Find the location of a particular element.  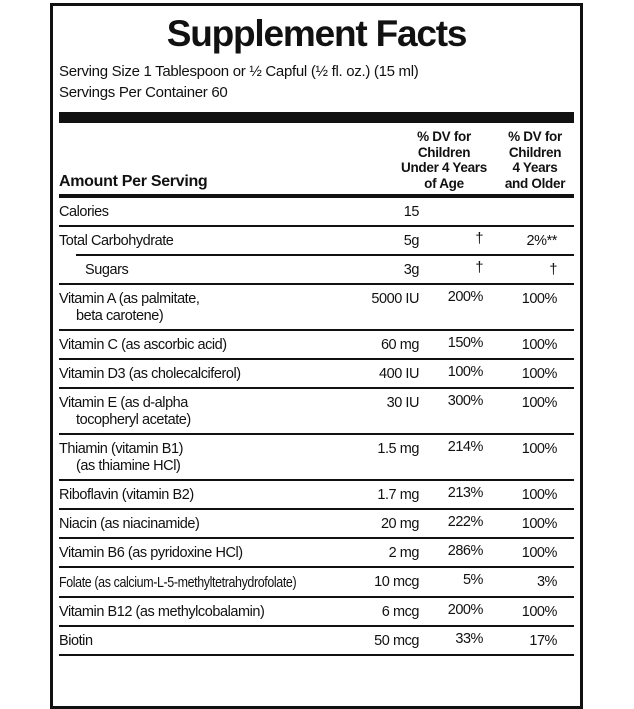

nutrient-row: Calories 15 is located at coordinates (316, 211).